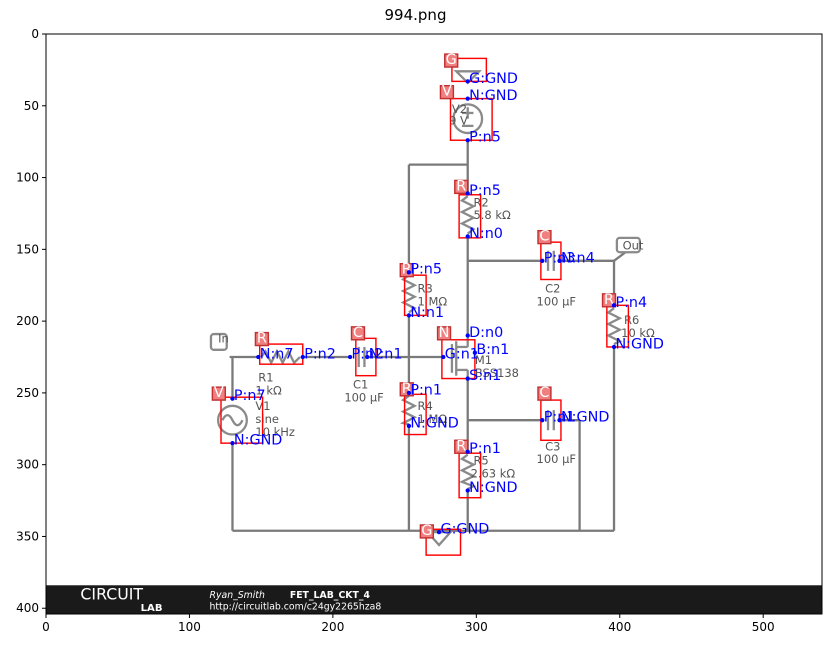 This screenshot has width=831, height=647. What do you see at coordinates (492, 215) in the screenshot?
I see `circuit-label: 5.8 kΩ` at bounding box center [492, 215].